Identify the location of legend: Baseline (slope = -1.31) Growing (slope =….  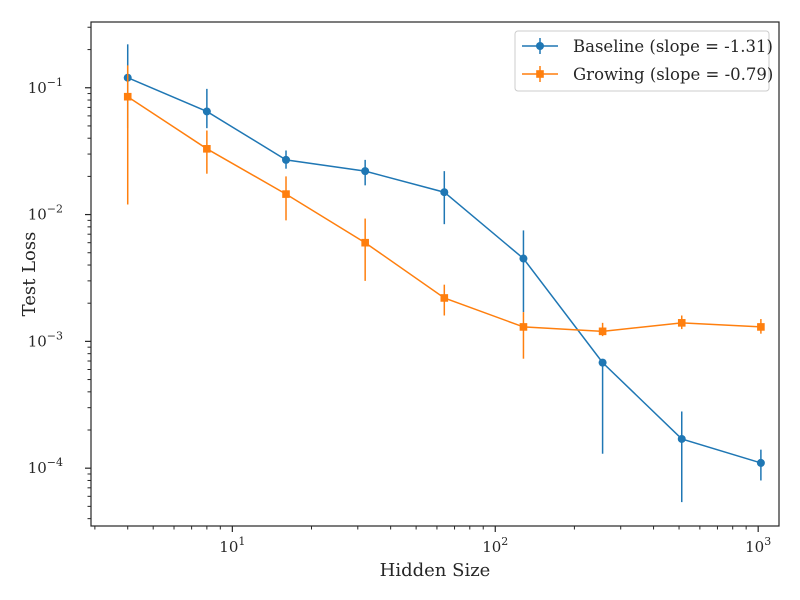
(643, 61).